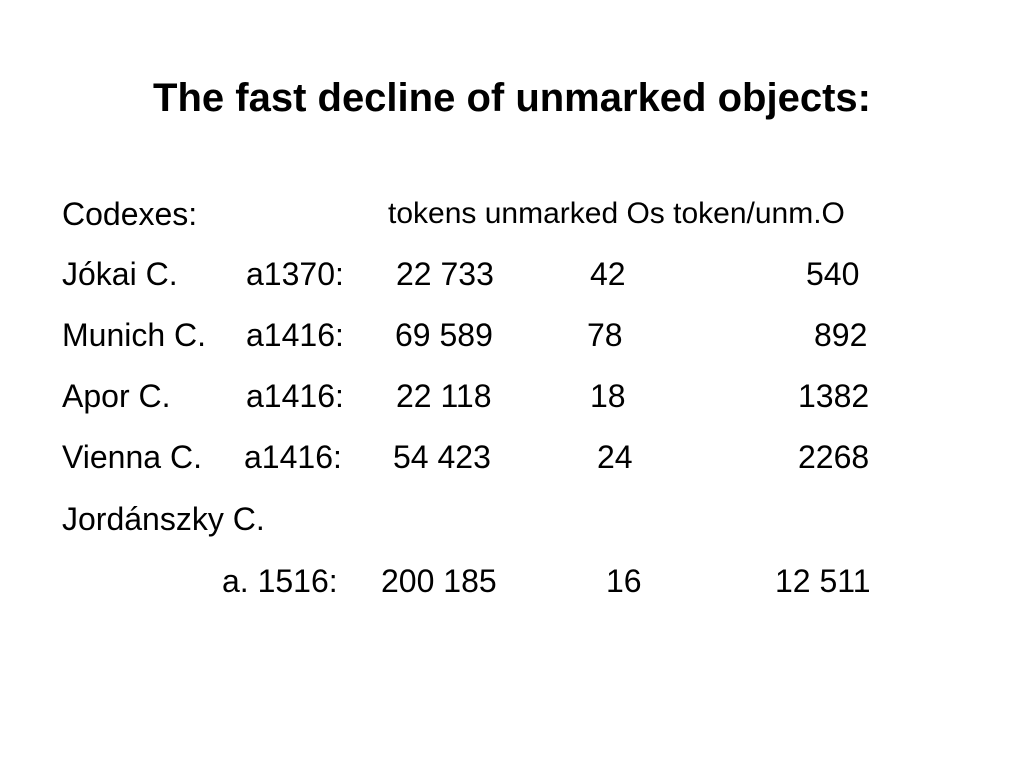  I want to click on ratio-value: 2268, so click(834, 457).